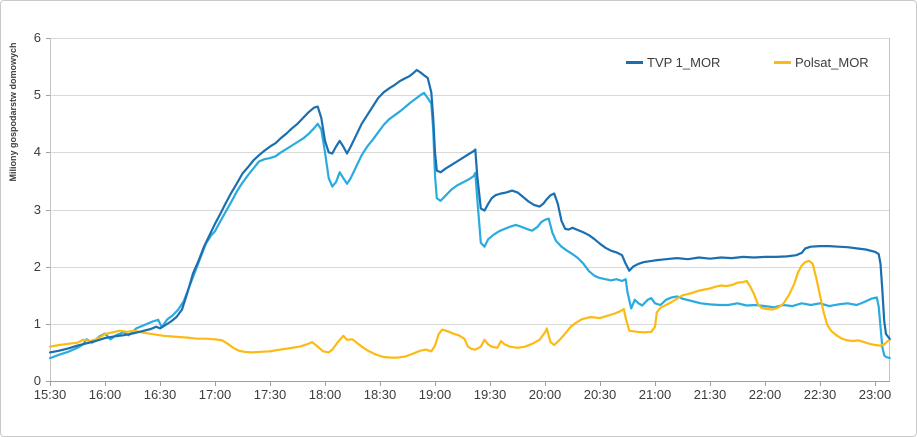 The width and height of the screenshot is (917, 437). Describe the element at coordinates (380, 394) in the screenshot. I see `x-tick-label: 18:30` at that location.